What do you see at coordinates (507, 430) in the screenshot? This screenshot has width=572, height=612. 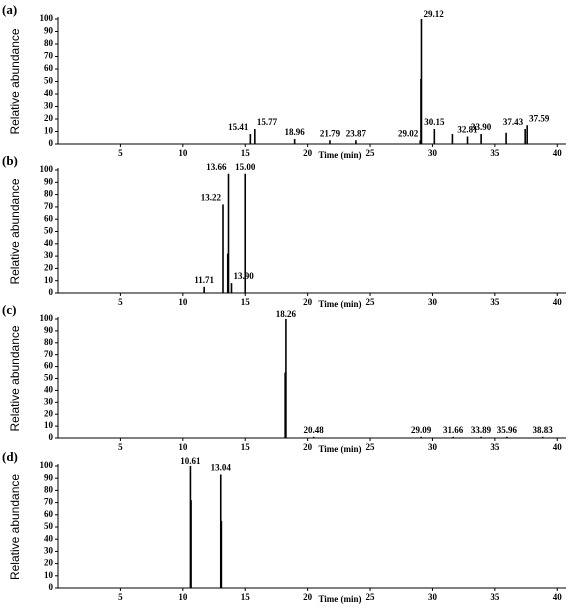 I see `peak-label: 35.96` at bounding box center [507, 430].